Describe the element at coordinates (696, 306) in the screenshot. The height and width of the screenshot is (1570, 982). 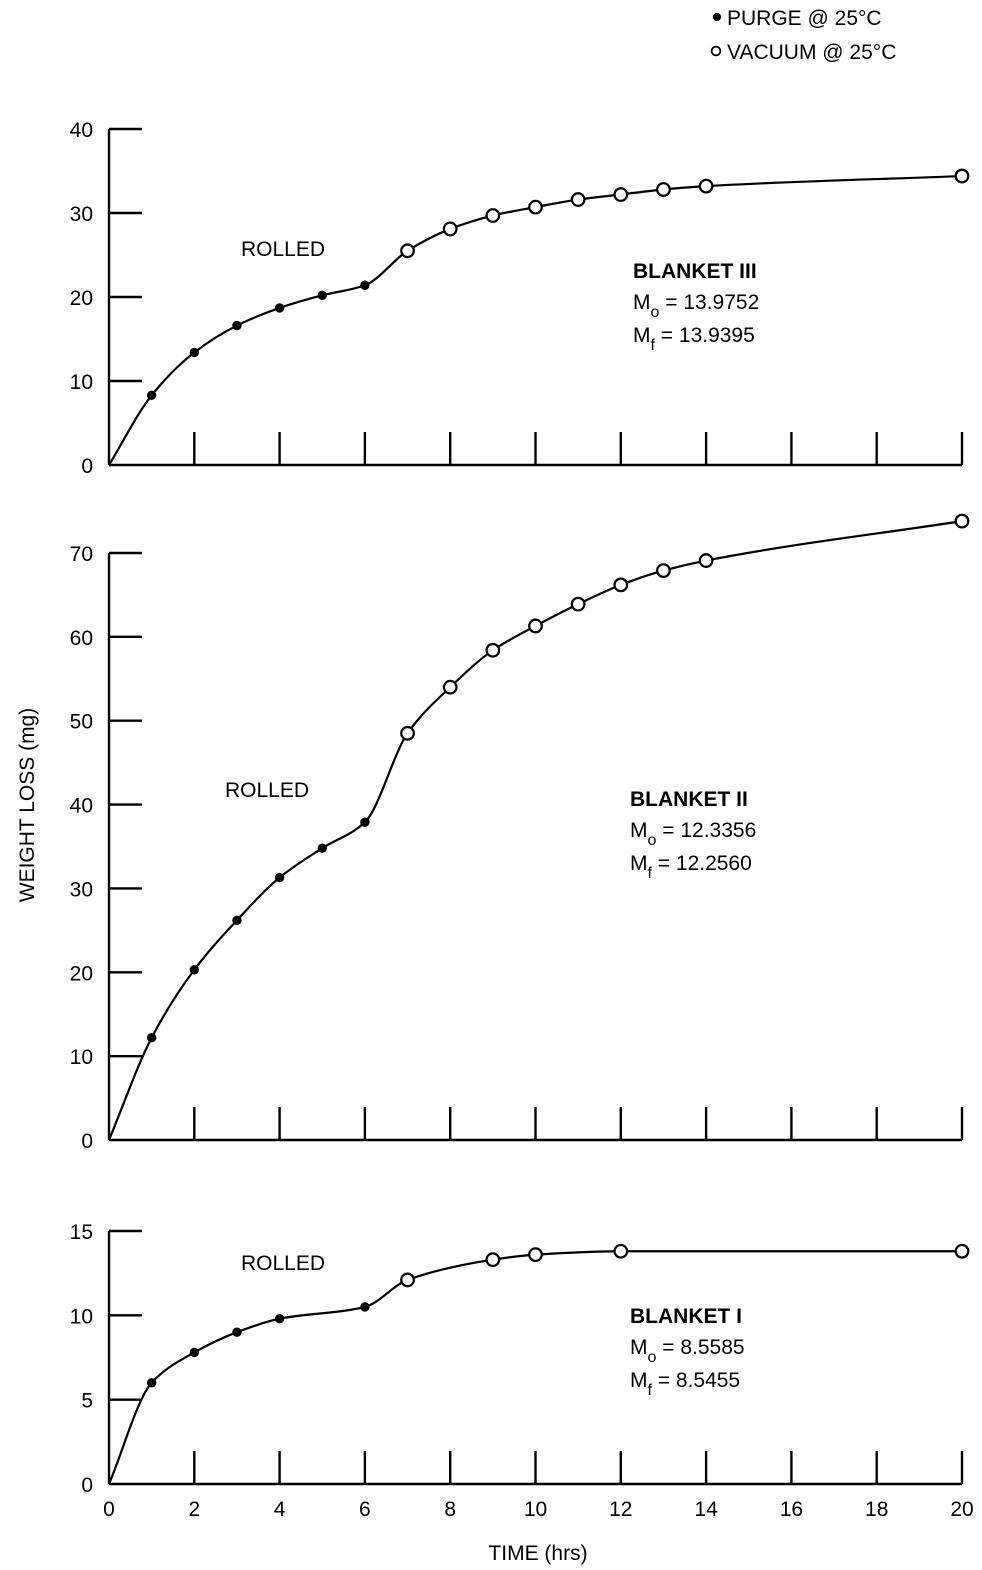
I see `mass-initial: Mo = 13.9752` at that location.